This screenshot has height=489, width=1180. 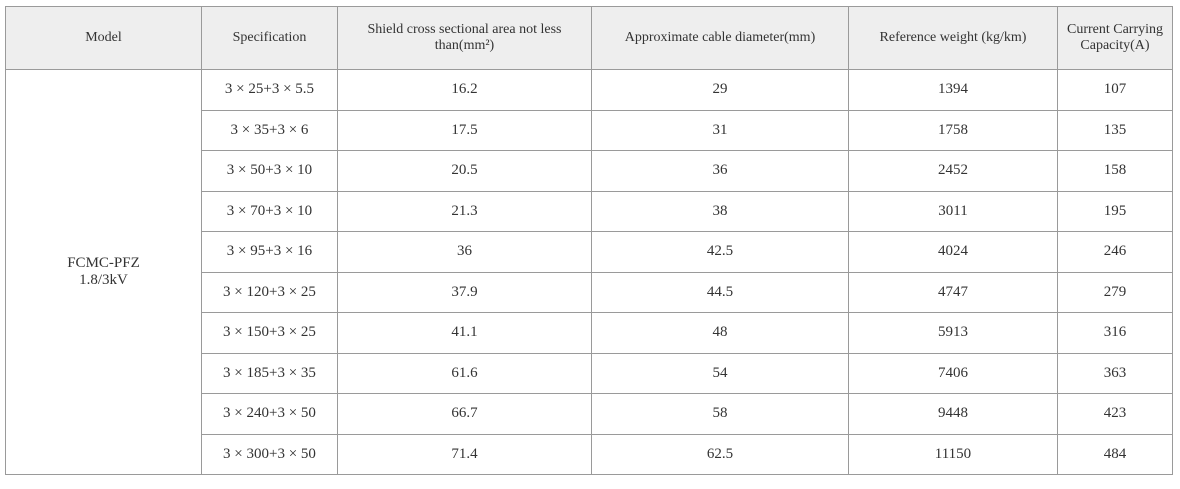 What do you see at coordinates (269, 38) in the screenshot?
I see `header-cell: Specification` at bounding box center [269, 38].